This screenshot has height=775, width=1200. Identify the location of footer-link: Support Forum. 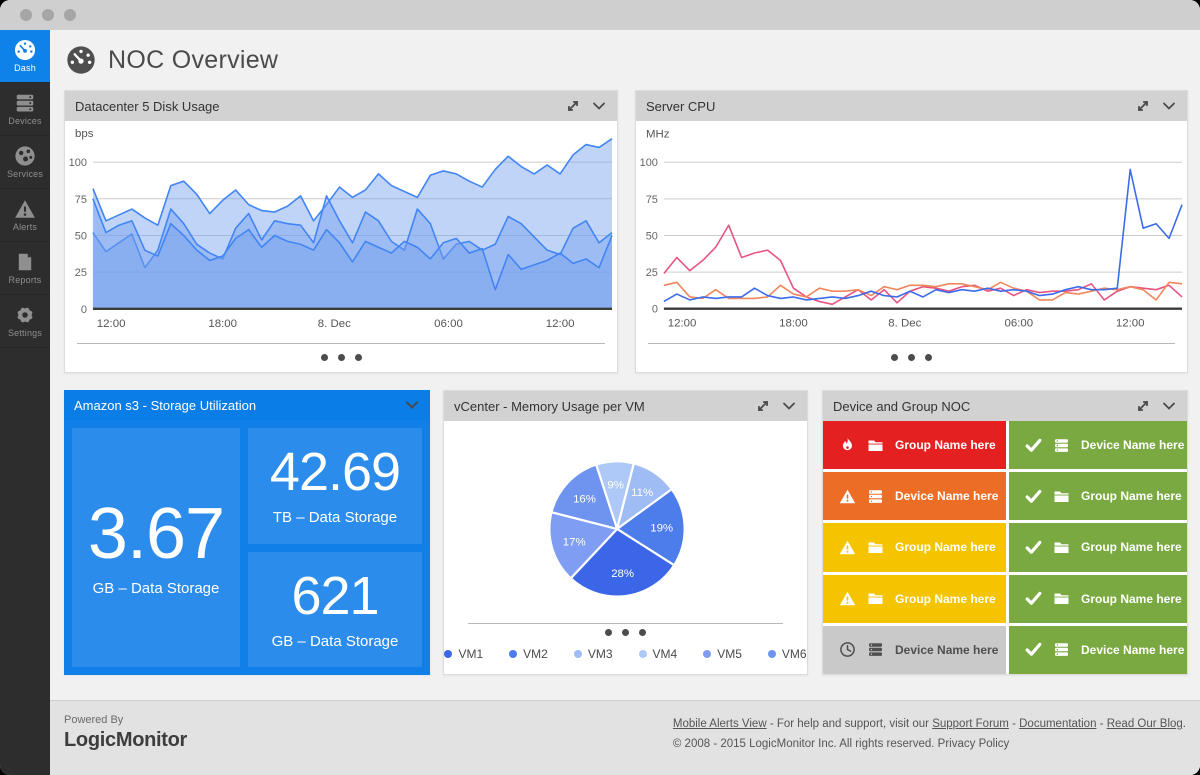
(970, 724).